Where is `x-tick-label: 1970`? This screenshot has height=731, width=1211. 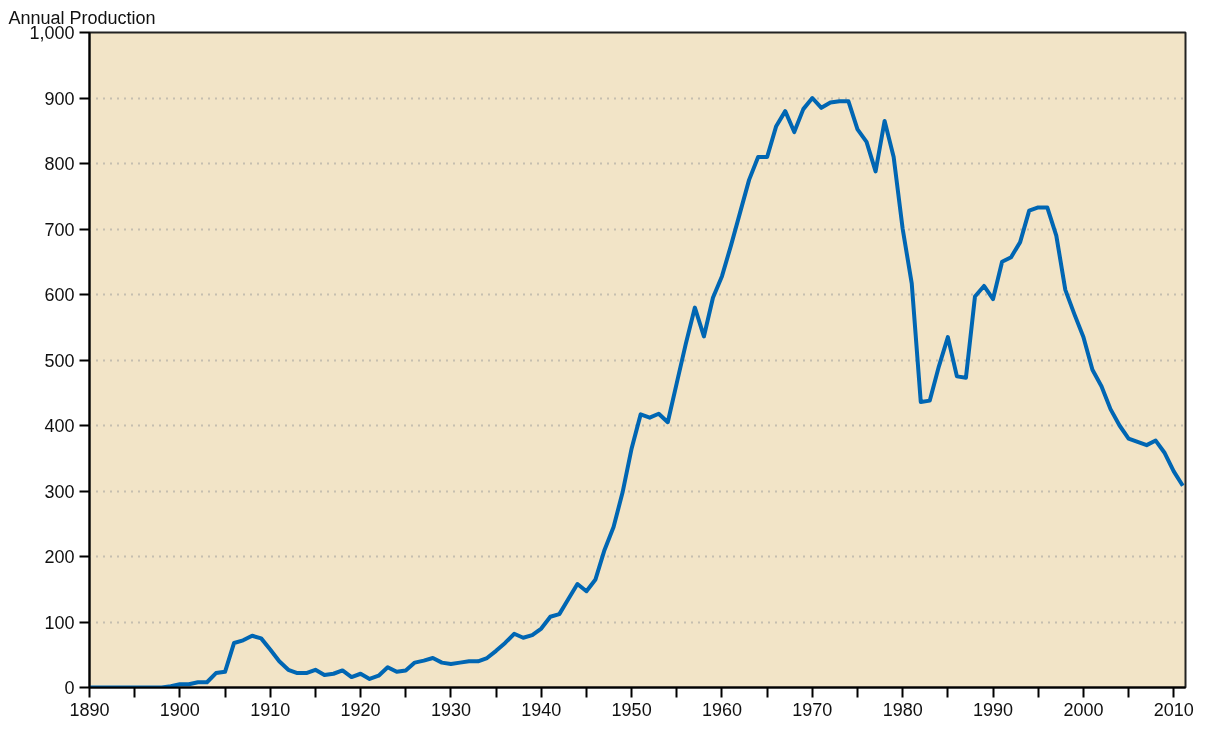
x-tick-label: 1970 is located at coordinates (812, 709).